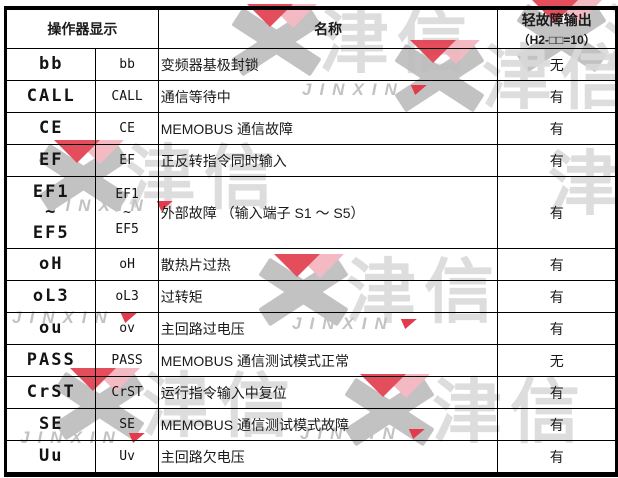 Image resolution: width=618 pixels, height=478 pixels. What do you see at coordinates (127, 392) in the screenshot?
I see `code-cell: CrST` at bounding box center [127, 392].